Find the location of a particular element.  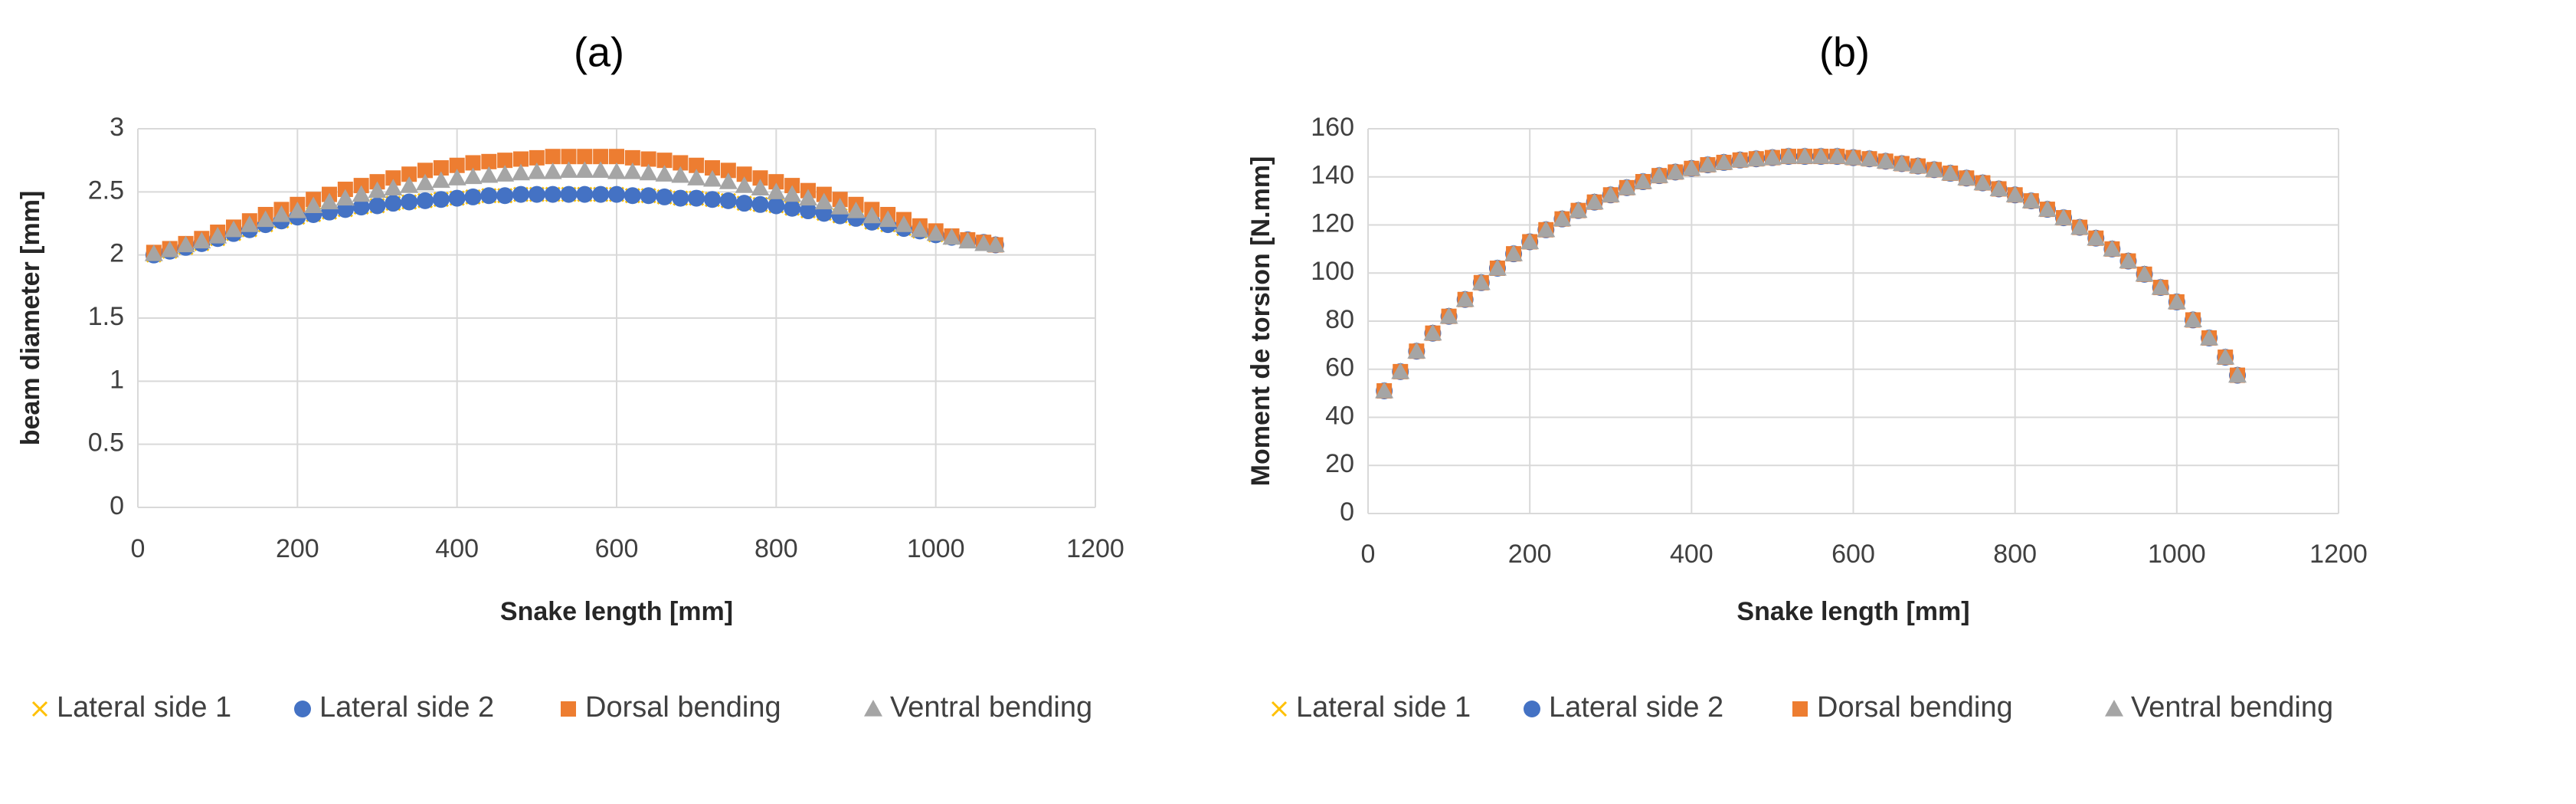

legend-label: Lateral side 1 is located at coordinates (1383, 707).